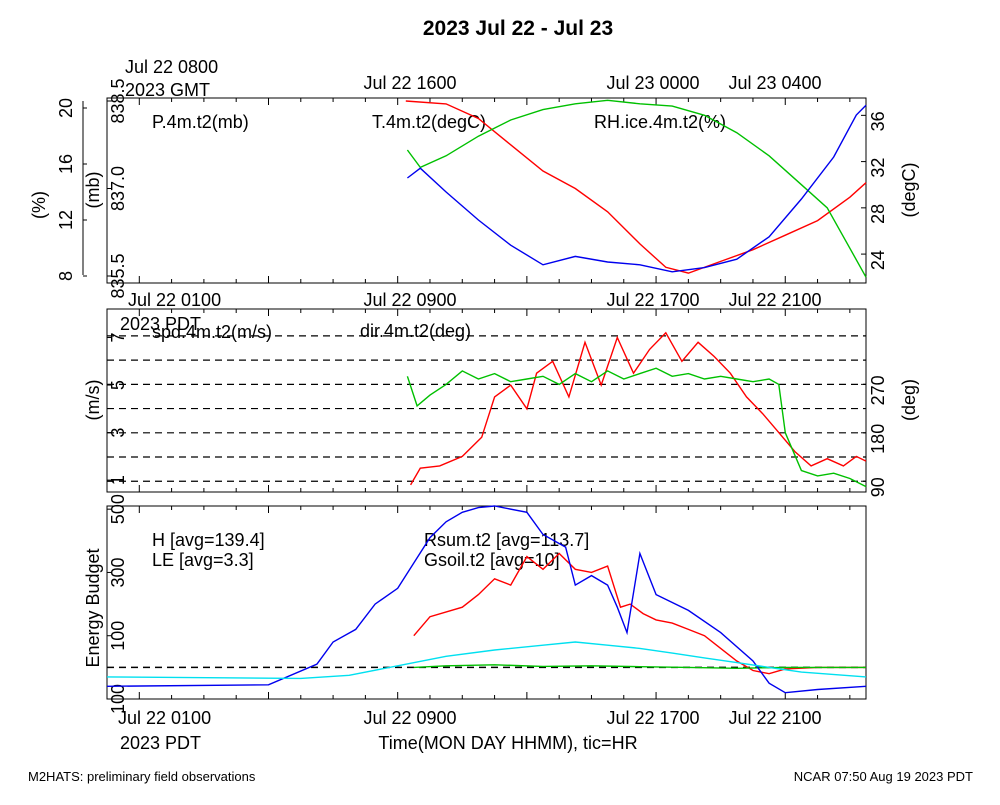  I want to click on legend-gsoil: Gsoil.t2 [avg=10], so click(492, 560).